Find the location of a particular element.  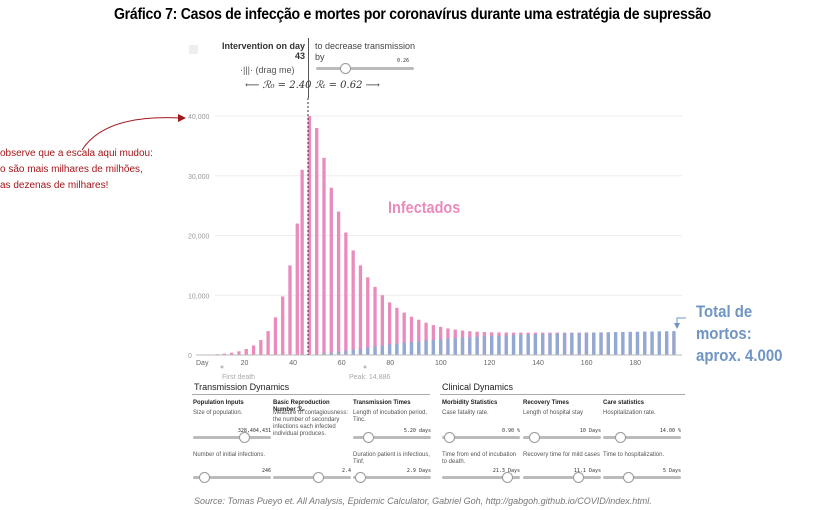

column-description: Length of incubation period, Tinc. is located at coordinates (390, 416).